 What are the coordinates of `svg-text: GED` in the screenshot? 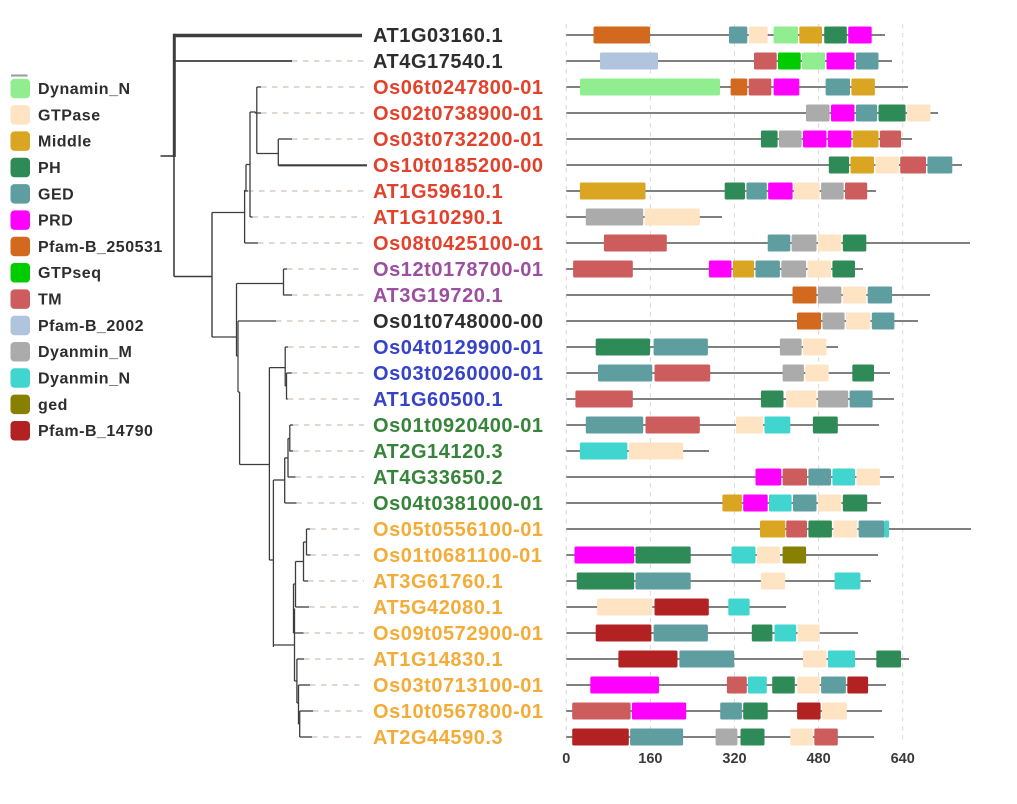 It's located at (56, 194).